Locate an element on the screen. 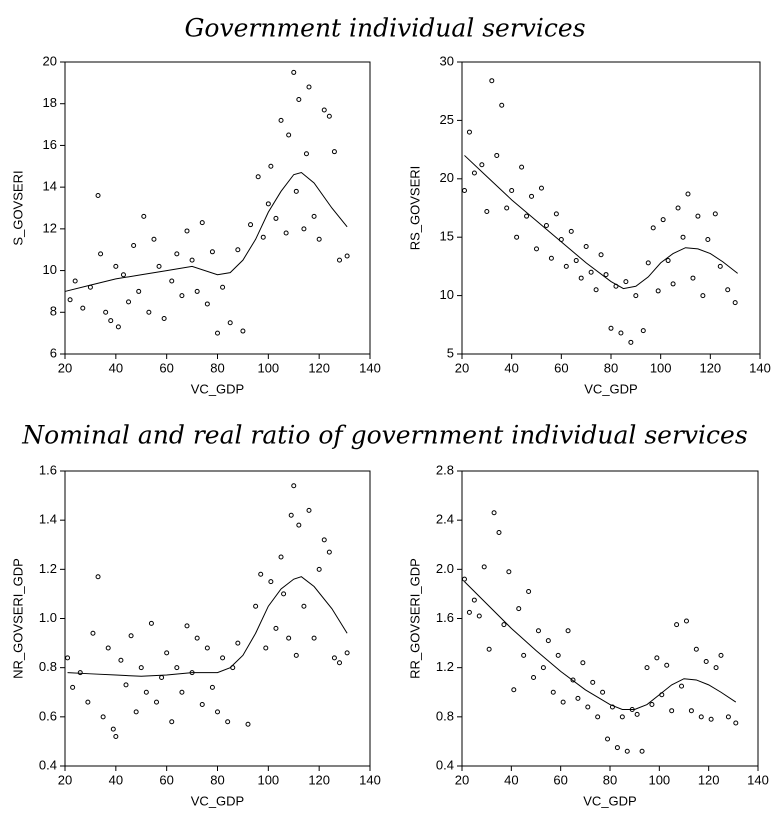 The height and width of the screenshot is (820, 771). y-axis-label: RR_GOVSERI_GDP is located at coordinates (414, 618).